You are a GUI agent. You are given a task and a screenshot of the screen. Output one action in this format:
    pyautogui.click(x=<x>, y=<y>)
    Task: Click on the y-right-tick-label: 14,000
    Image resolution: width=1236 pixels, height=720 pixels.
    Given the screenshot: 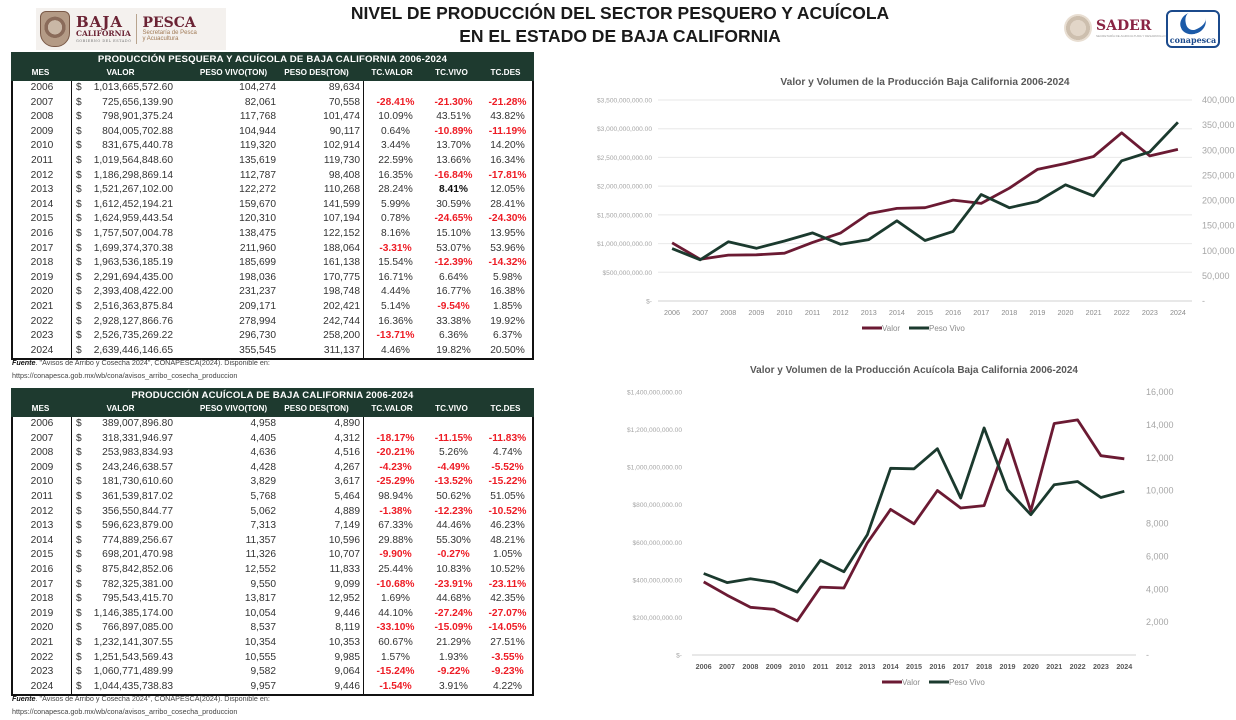 What is the action you would take?
    pyautogui.click(x=1160, y=425)
    